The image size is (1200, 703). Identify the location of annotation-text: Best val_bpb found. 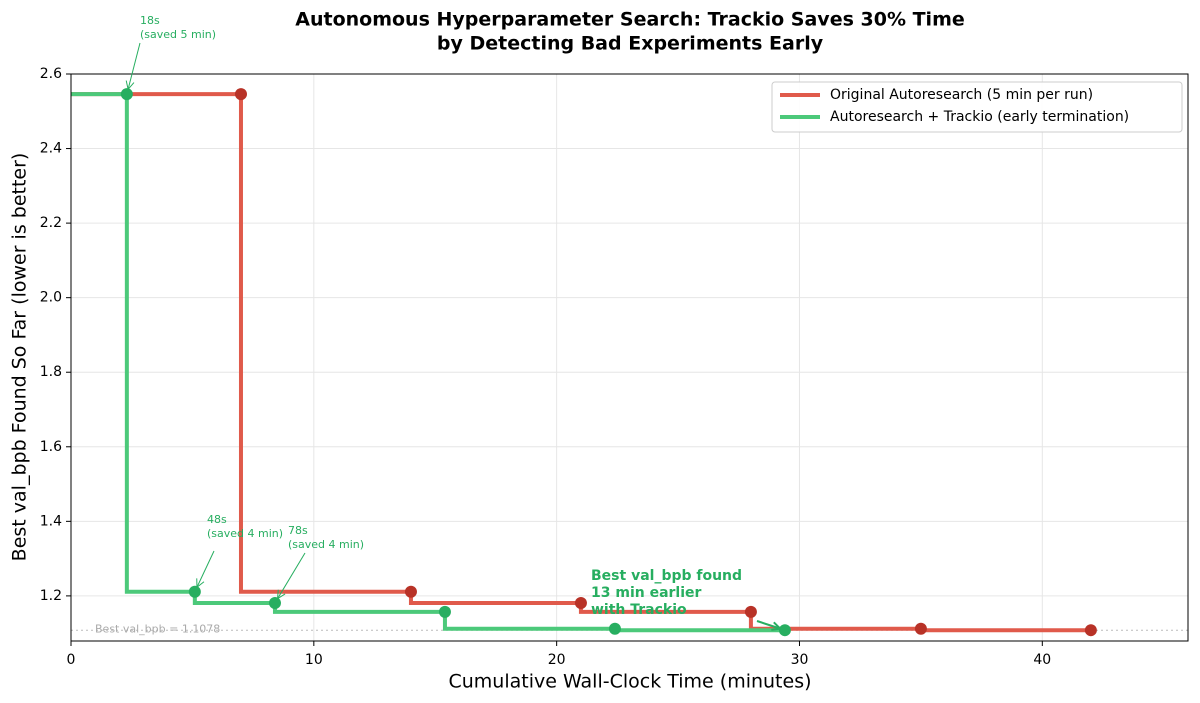
(666, 576).